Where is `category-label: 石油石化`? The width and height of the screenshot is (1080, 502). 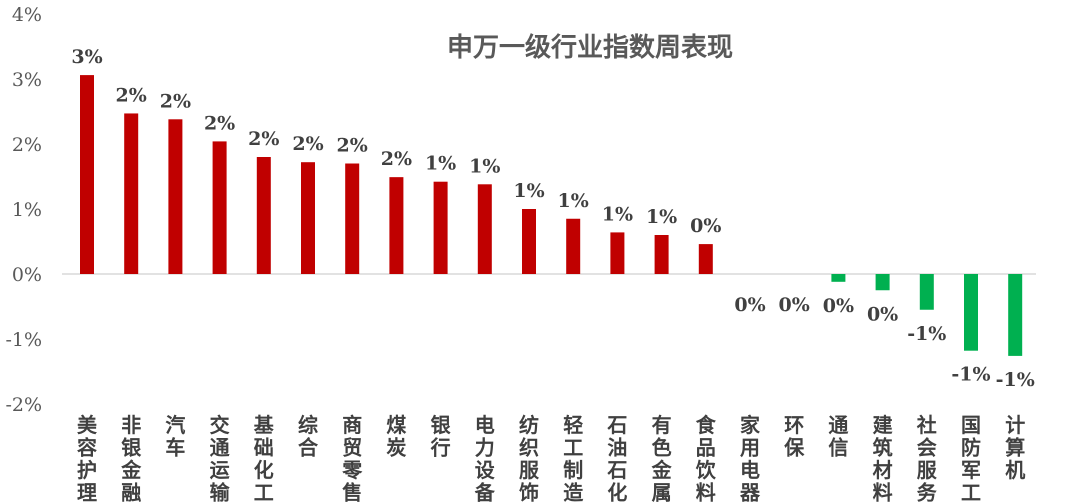
category-label: 石油石化 is located at coordinates (616, 457).